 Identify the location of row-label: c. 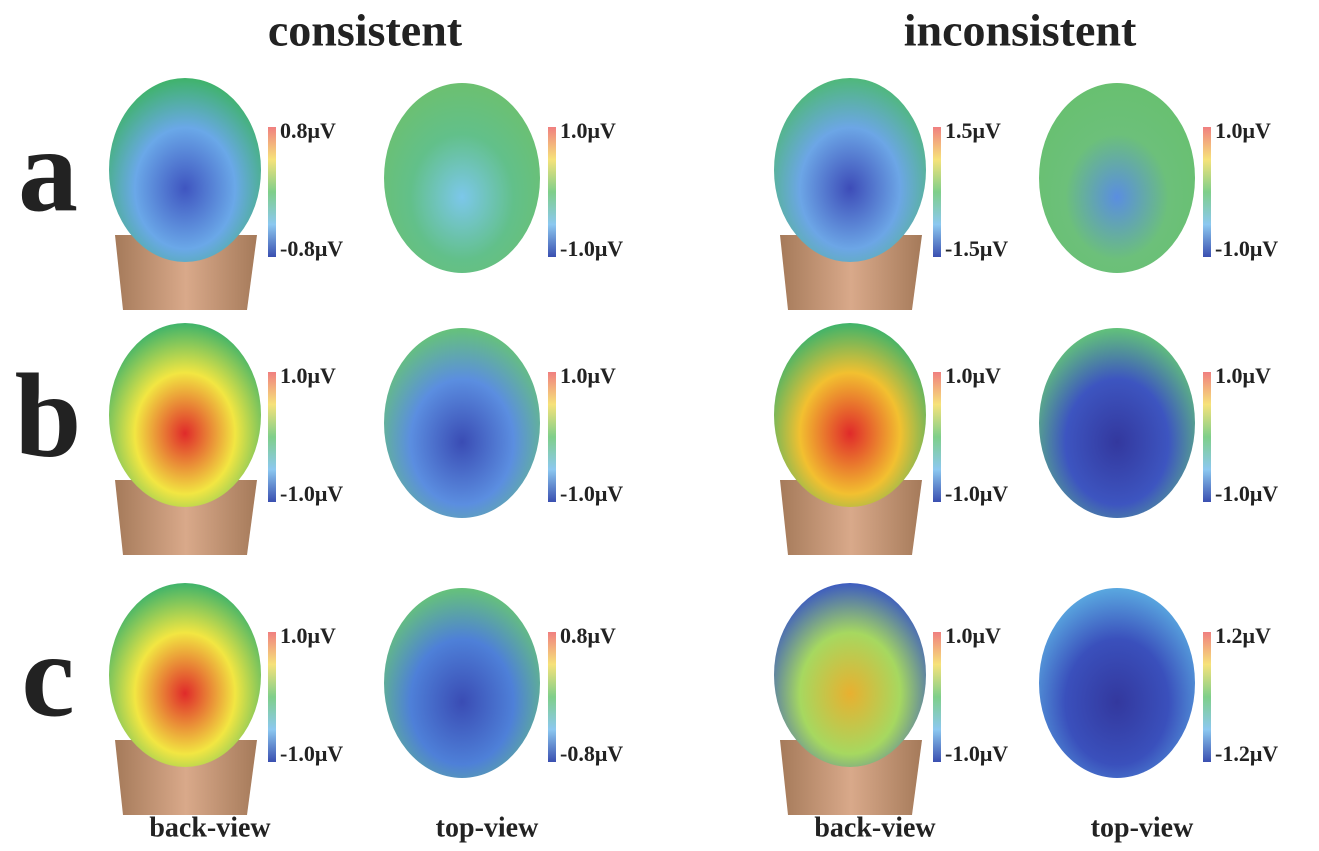
(47, 675).